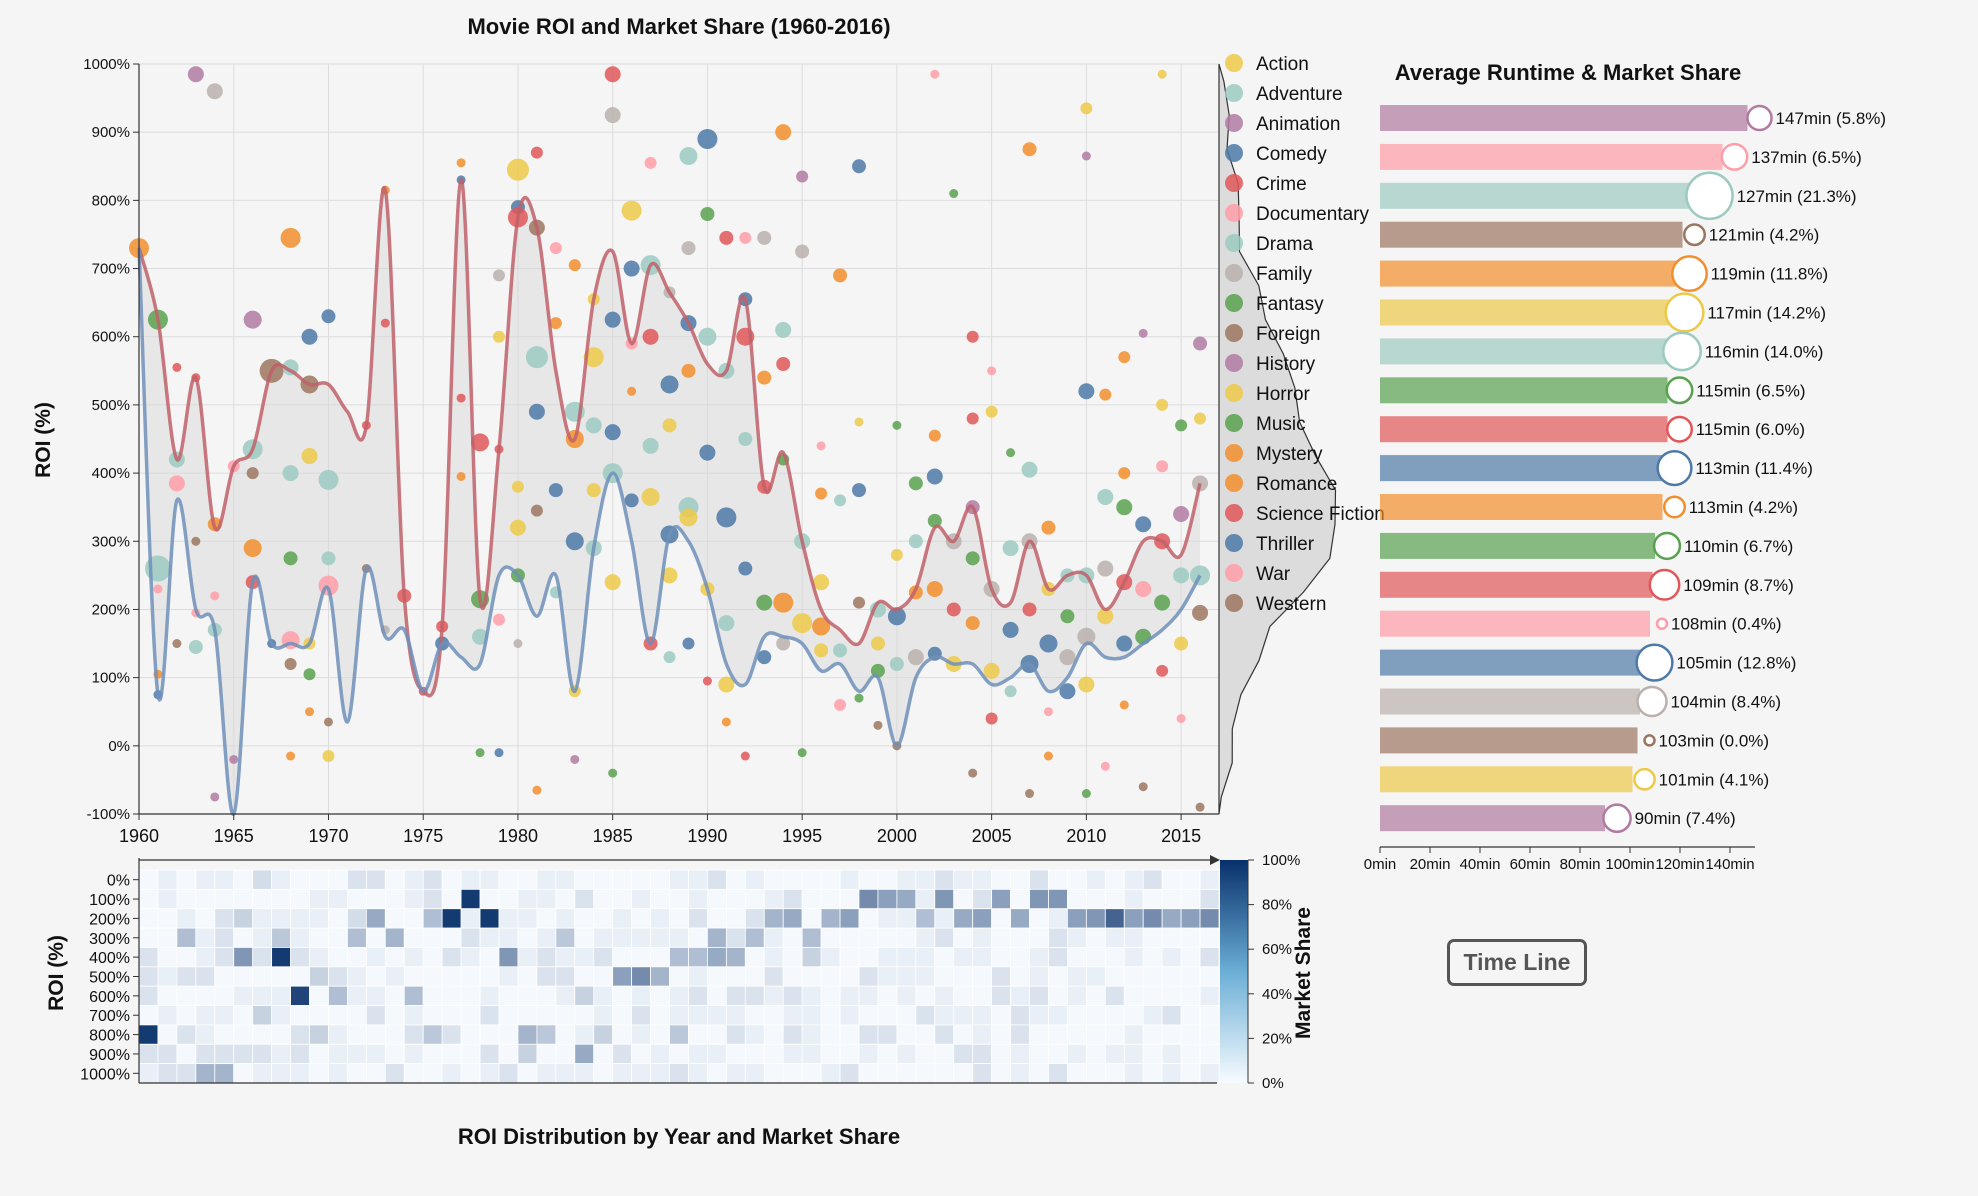  Describe the element at coordinates (1511, 662) in the screenshot. I see `runtime-bar` at that location.